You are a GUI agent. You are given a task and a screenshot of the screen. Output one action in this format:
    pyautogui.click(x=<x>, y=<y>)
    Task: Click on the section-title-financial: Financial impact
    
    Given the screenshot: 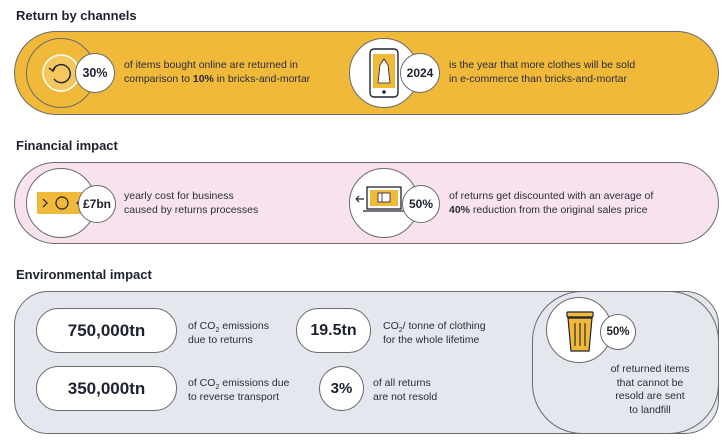 What is the action you would take?
    pyautogui.click(x=67, y=145)
    